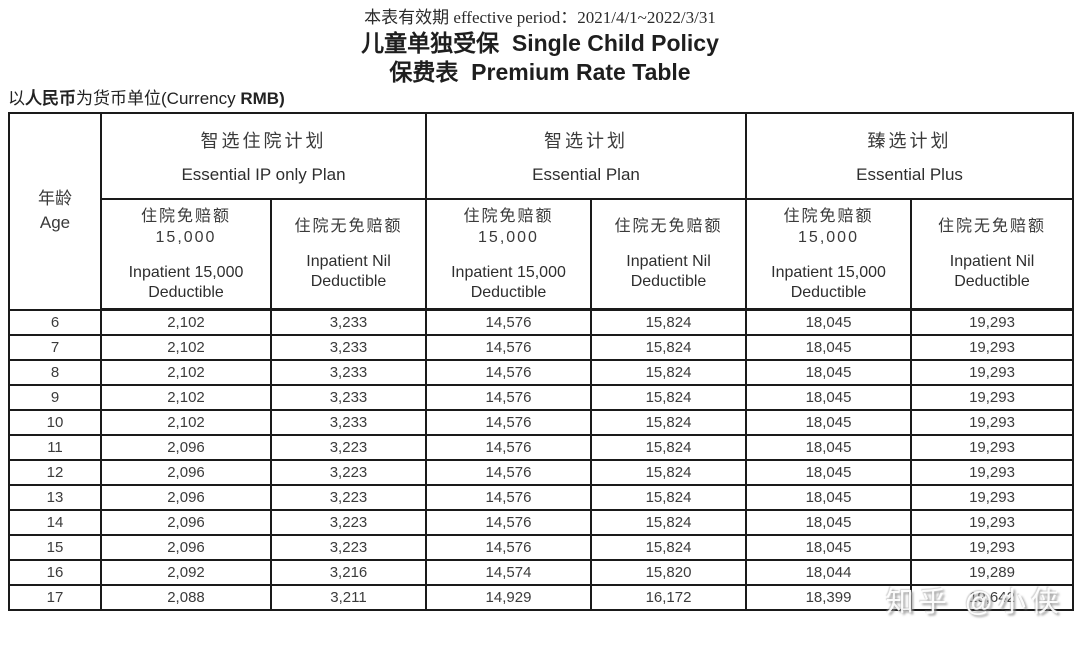 The width and height of the screenshot is (1080, 646). Describe the element at coordinates (348, 254) in the screenshot. I see `subheader-ip-nil: 住院无免赔额 Inpatient Nil Deductible` at that location.